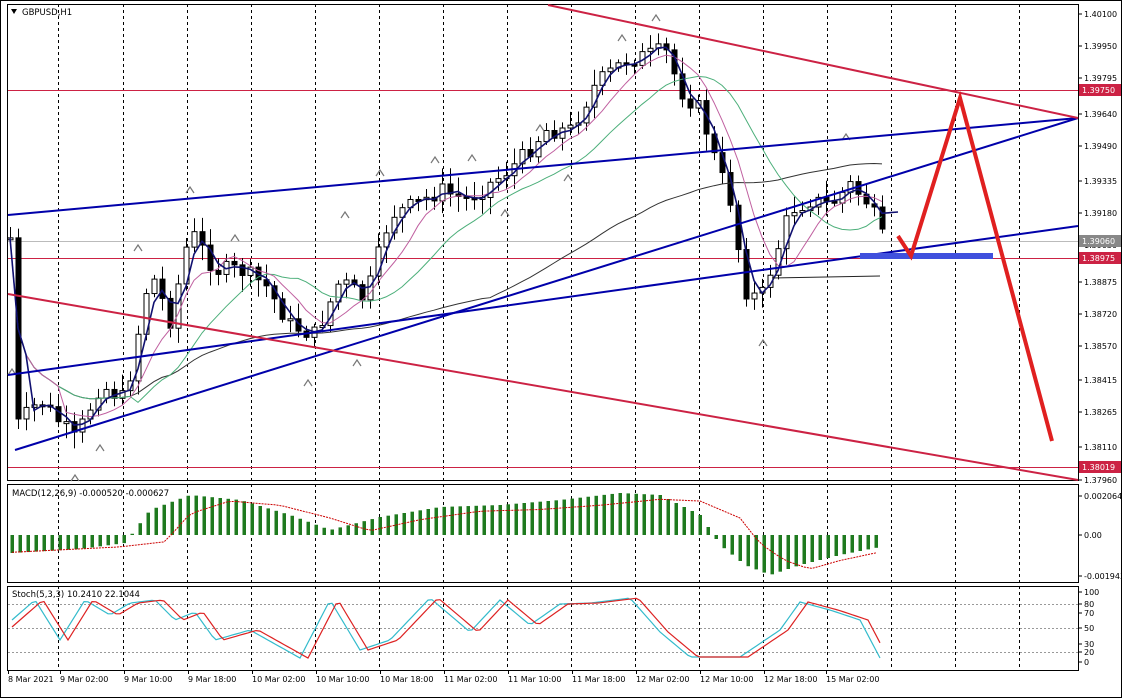 The image size is (1122, 698). Describe the element at coordinates (1089, 652) in the screenshot. I see `stoch-axis-label: 20` at that location.